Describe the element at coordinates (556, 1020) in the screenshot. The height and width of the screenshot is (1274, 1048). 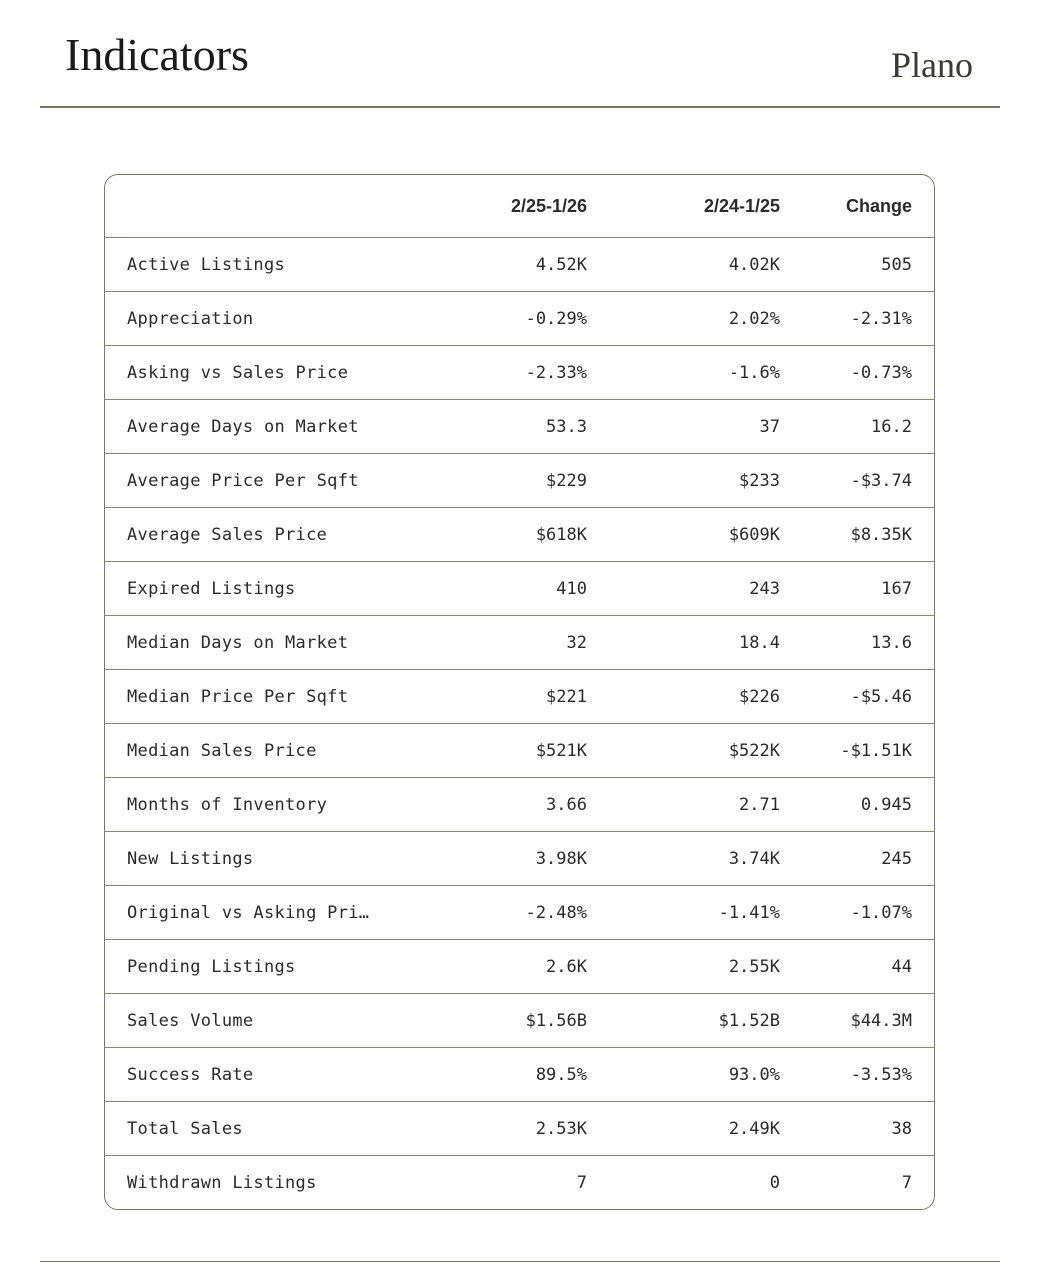
I see `current-value: $1.56B` at that location.